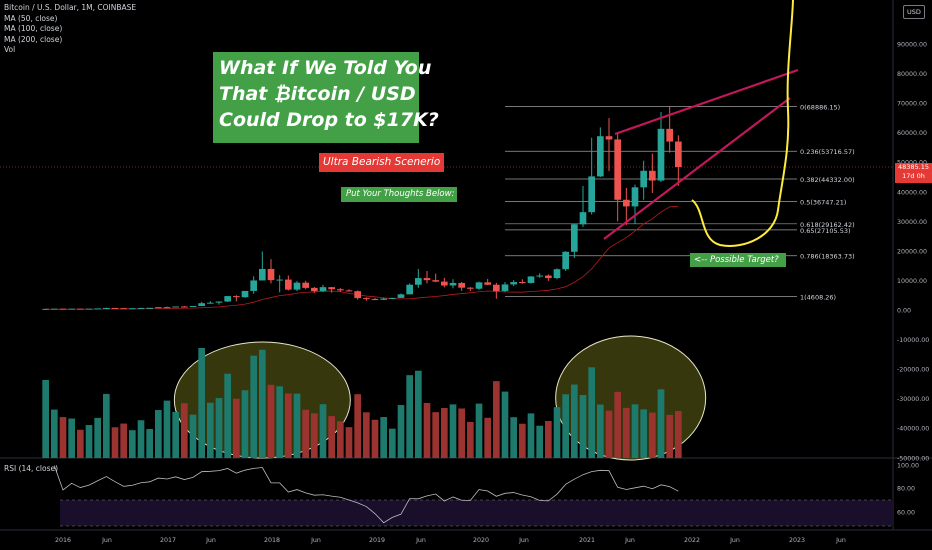 This screenshot has height=550, width=932. I want to click on price-tick-label: -20000.00, so click(913, 370).